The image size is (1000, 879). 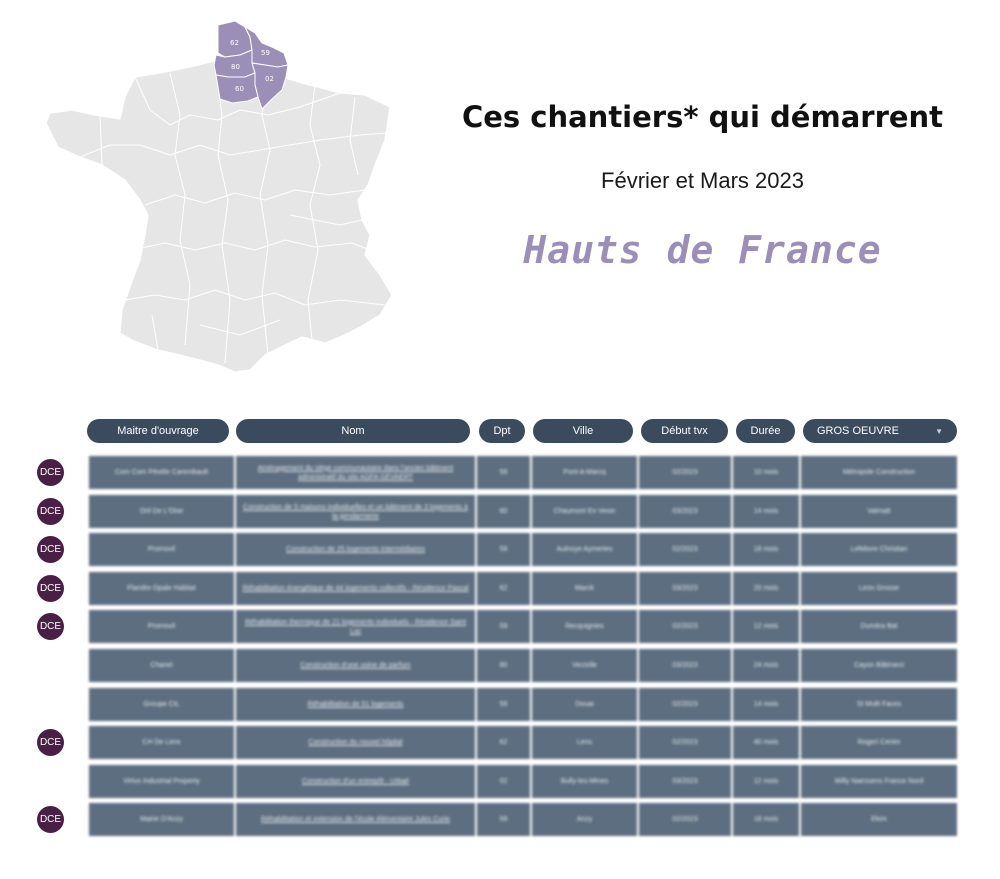 I want to click on table-cell: Virtus Industrial Property, so click(x=162, y=781).